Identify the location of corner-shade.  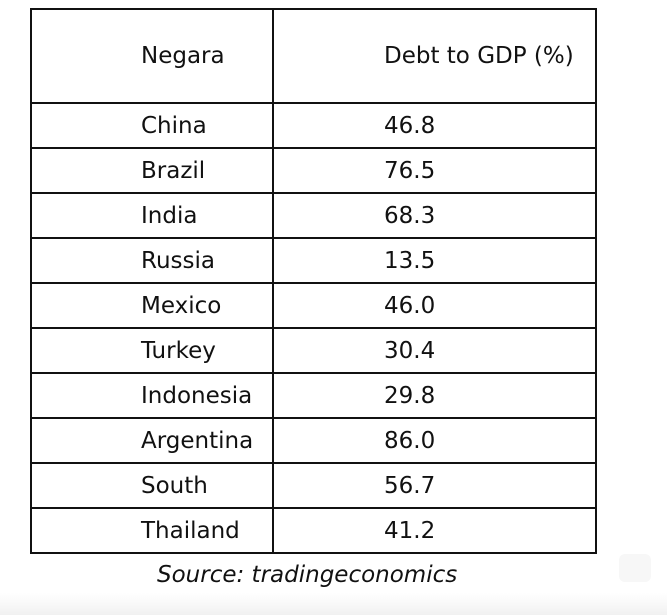
(635, 568).